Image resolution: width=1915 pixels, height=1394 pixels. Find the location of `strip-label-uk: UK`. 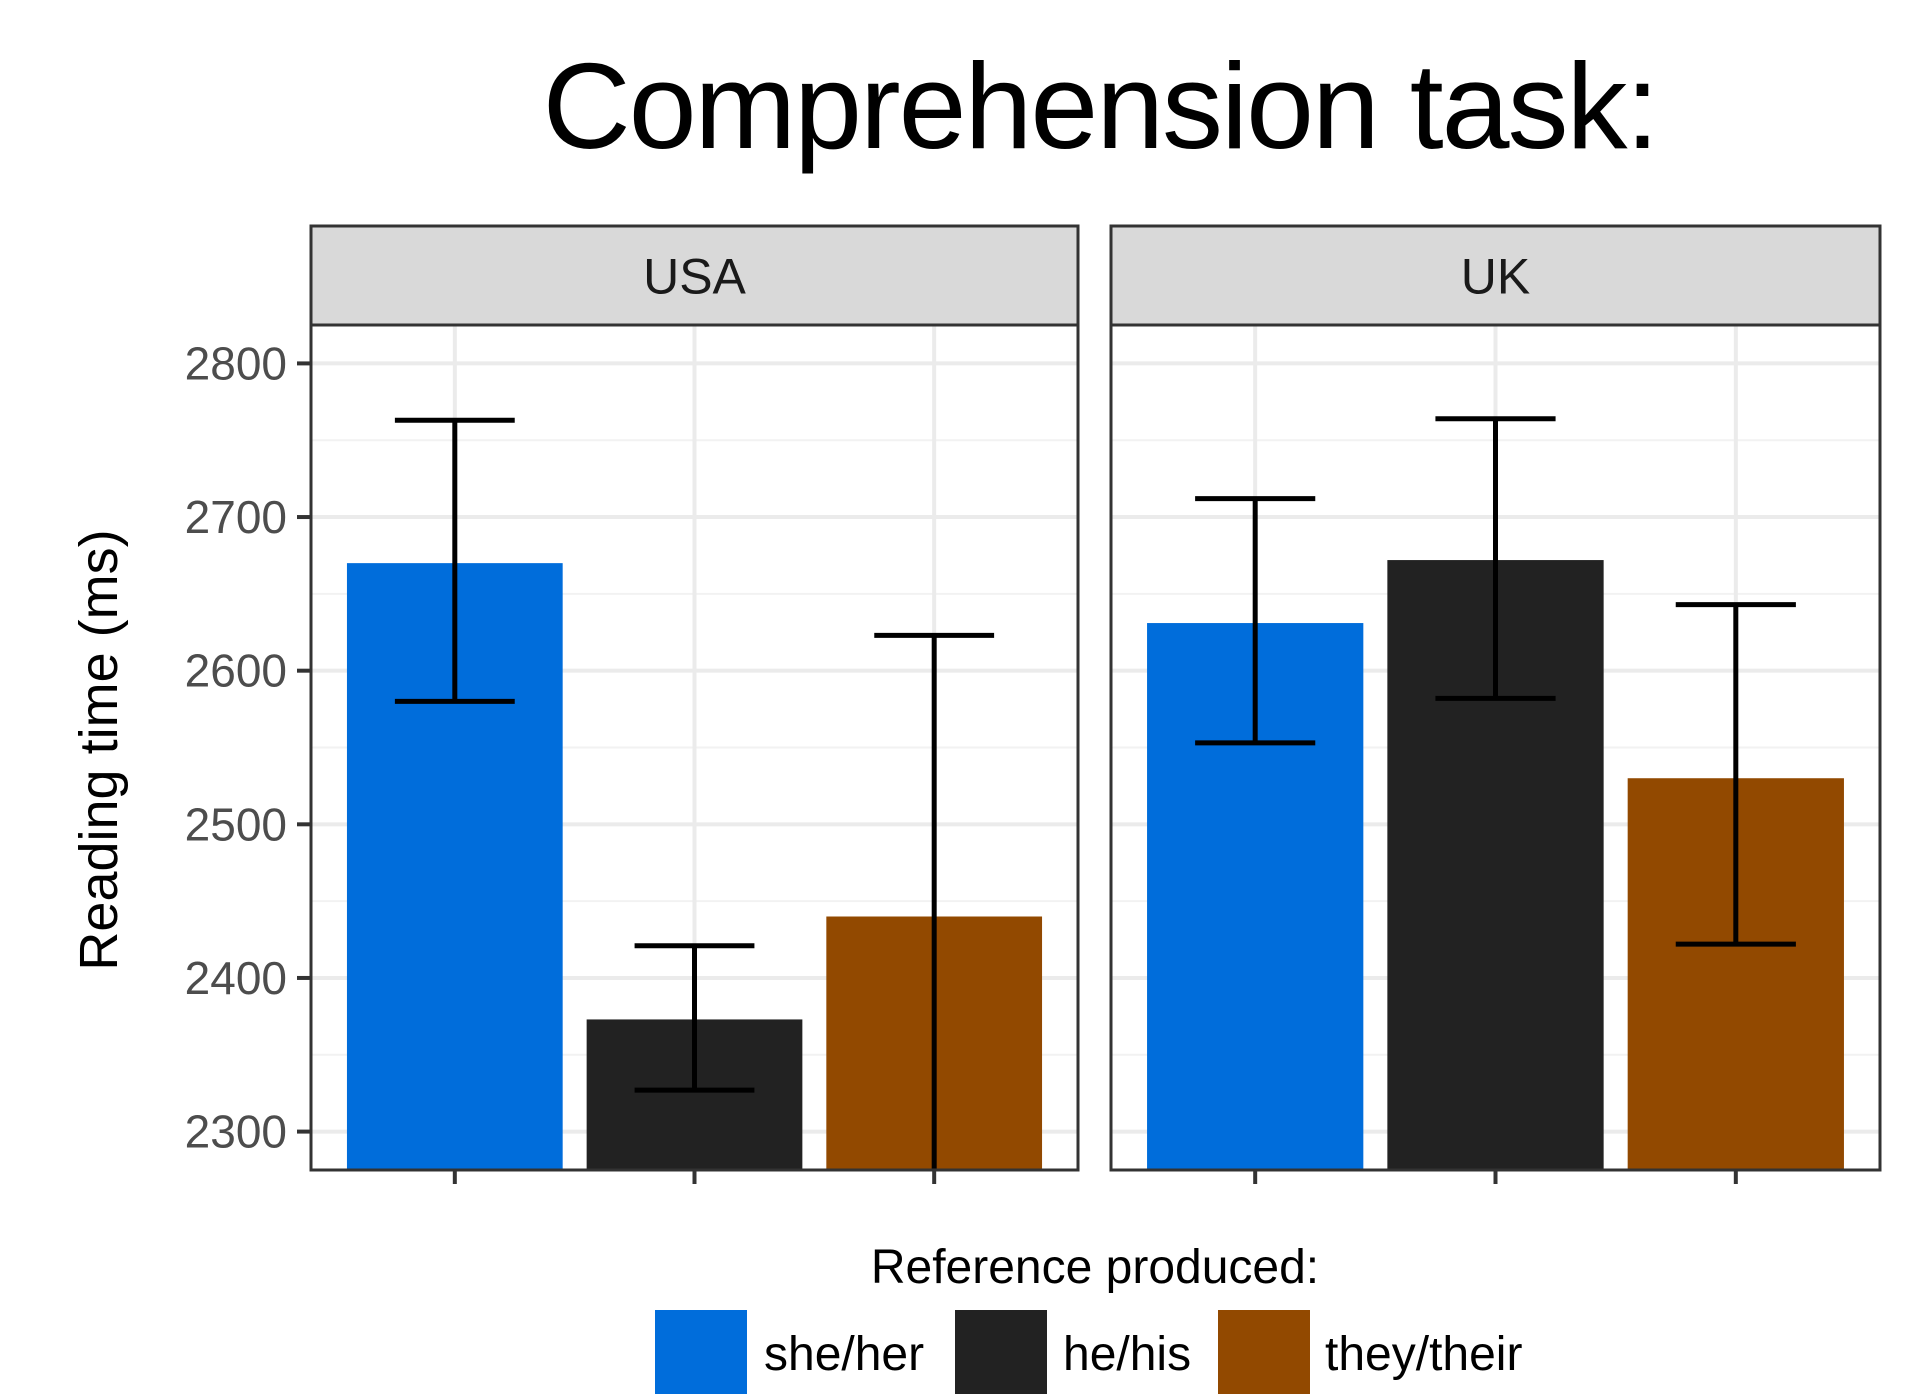

strip-label-uk: UK is located at coordinates (1495, 277).